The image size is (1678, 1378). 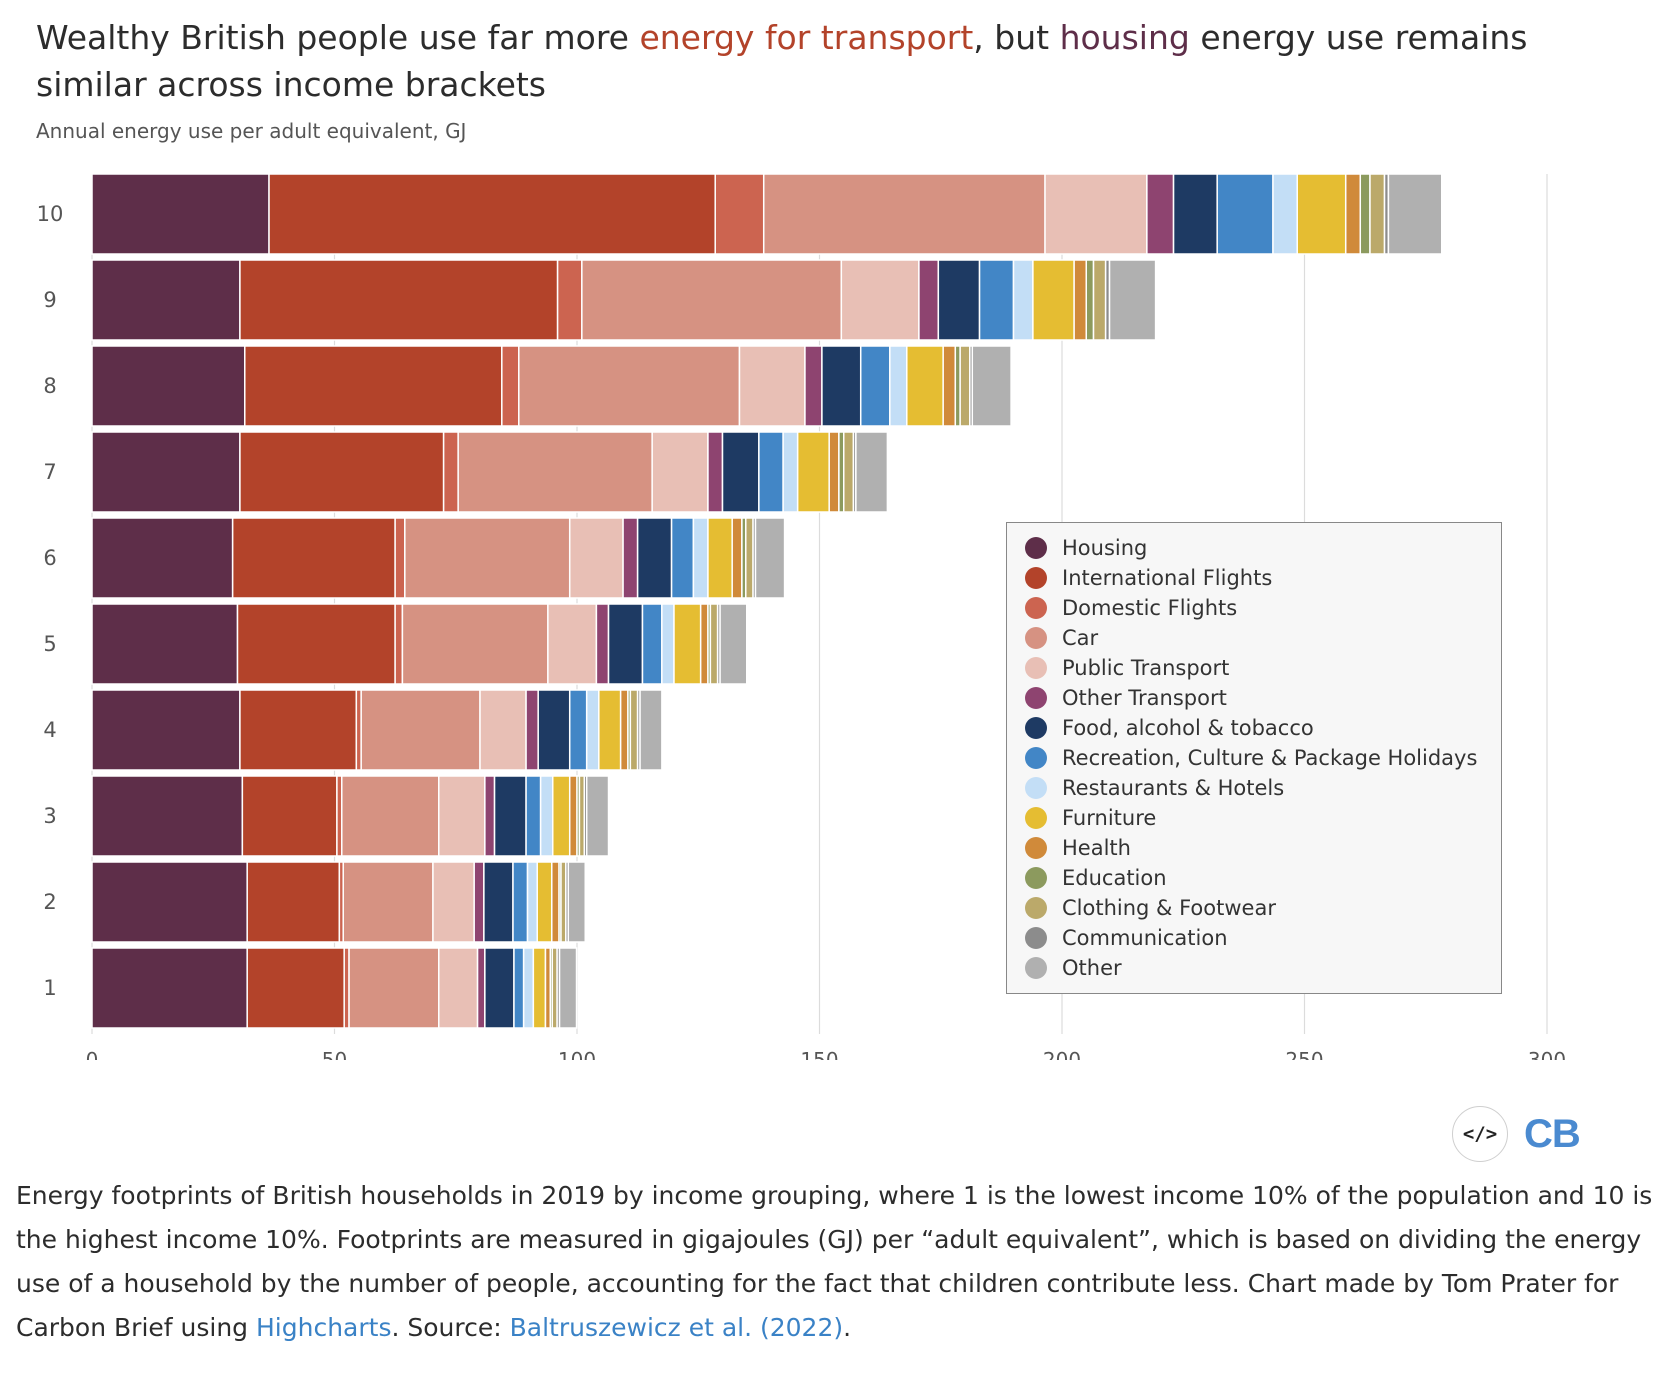 What do you see at coordinates (687, 644) in the screenshot?
I see `bar-segment: Furniture (5): 5.5` at bounding box center [687, 644].